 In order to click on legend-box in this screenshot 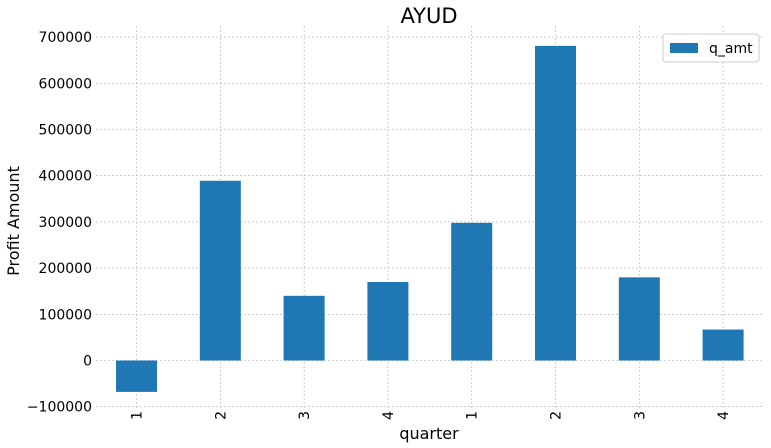, I will do `click(711, 48)`.